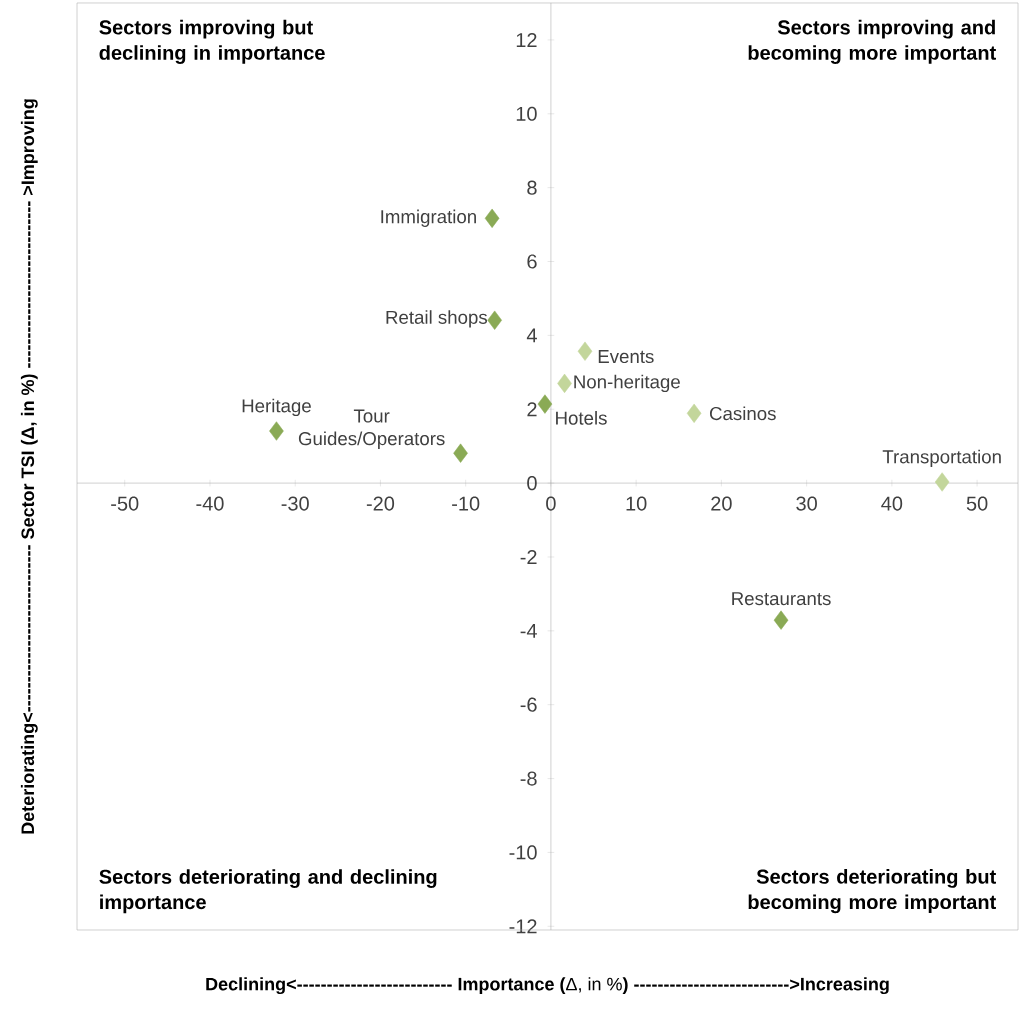 The width and height of the screenshot is (1021, 1023). What do you see at coordinates (742, 413) in the screenshot?
I see `annotation: Casinos` at bounding box center [742, 413].